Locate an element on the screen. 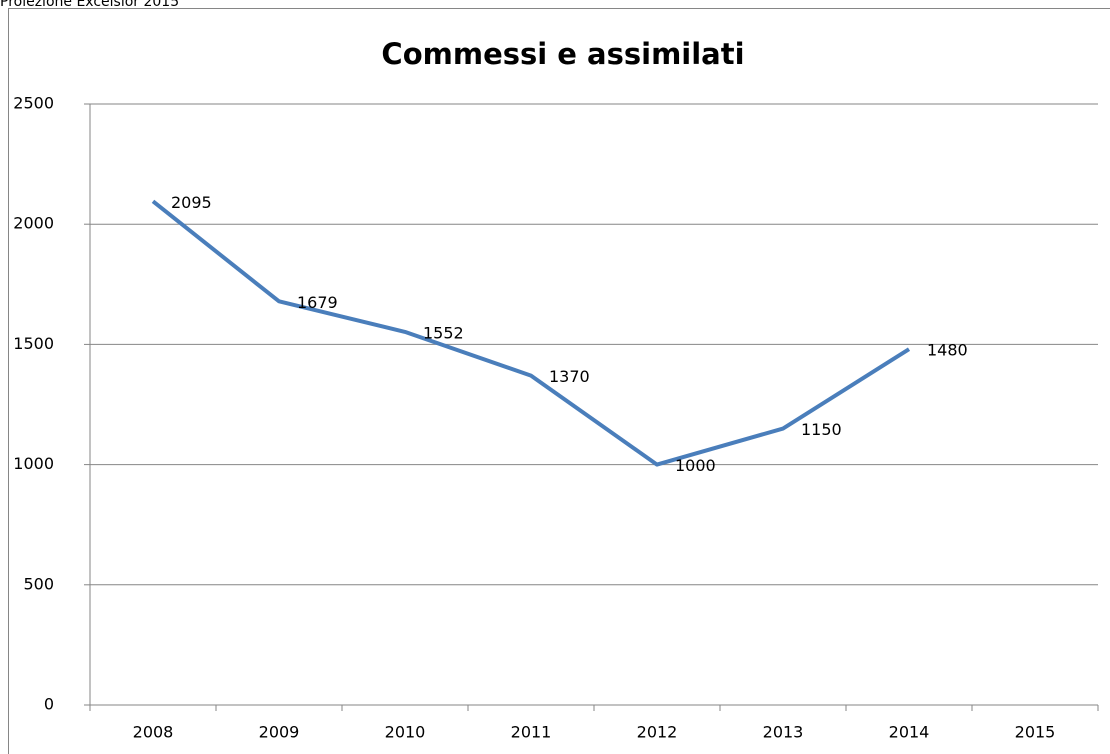  y-tick-label: 2000 is located at coordinates (33, 223).